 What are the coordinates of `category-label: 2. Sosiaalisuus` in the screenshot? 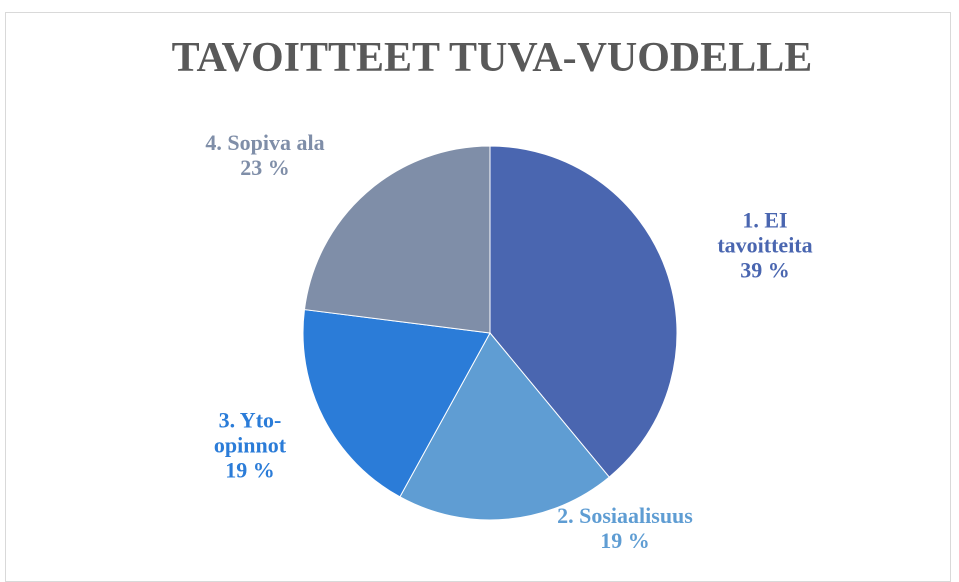 It's located at (625, 515).